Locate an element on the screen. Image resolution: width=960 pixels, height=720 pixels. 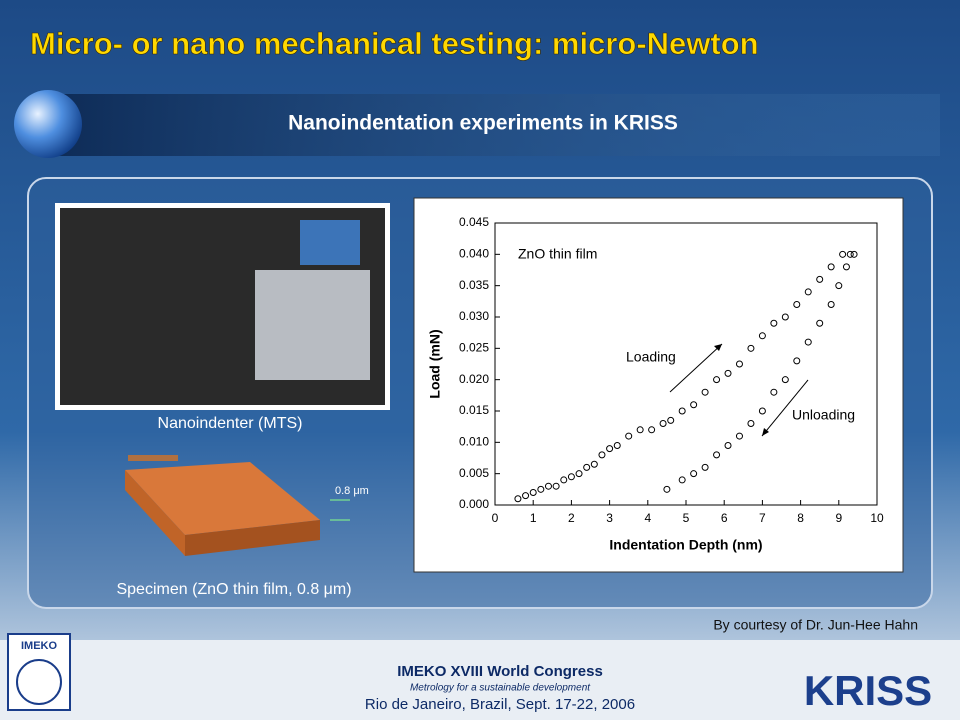
courtesy: By courtesy of Dr. Jun-Hee Hahn is located at coordinates (815, 625).